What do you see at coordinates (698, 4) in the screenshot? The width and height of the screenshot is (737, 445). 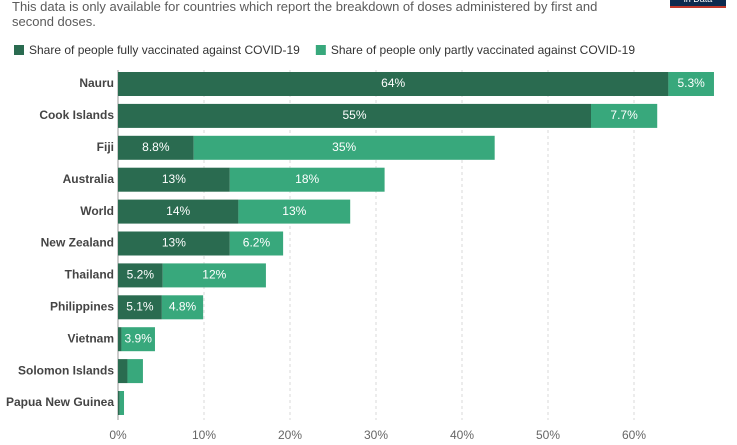 I see `logo: in Data` at bounding box center [698, 4].